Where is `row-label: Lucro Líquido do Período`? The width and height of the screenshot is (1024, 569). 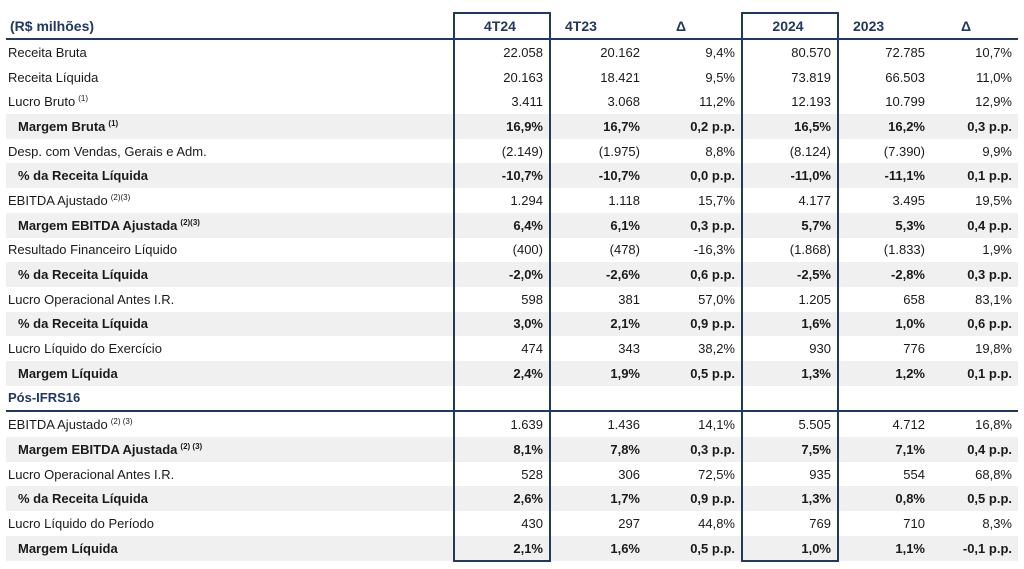
row-label: Lucro Líquido do Período is located at coordinates (230, 523).